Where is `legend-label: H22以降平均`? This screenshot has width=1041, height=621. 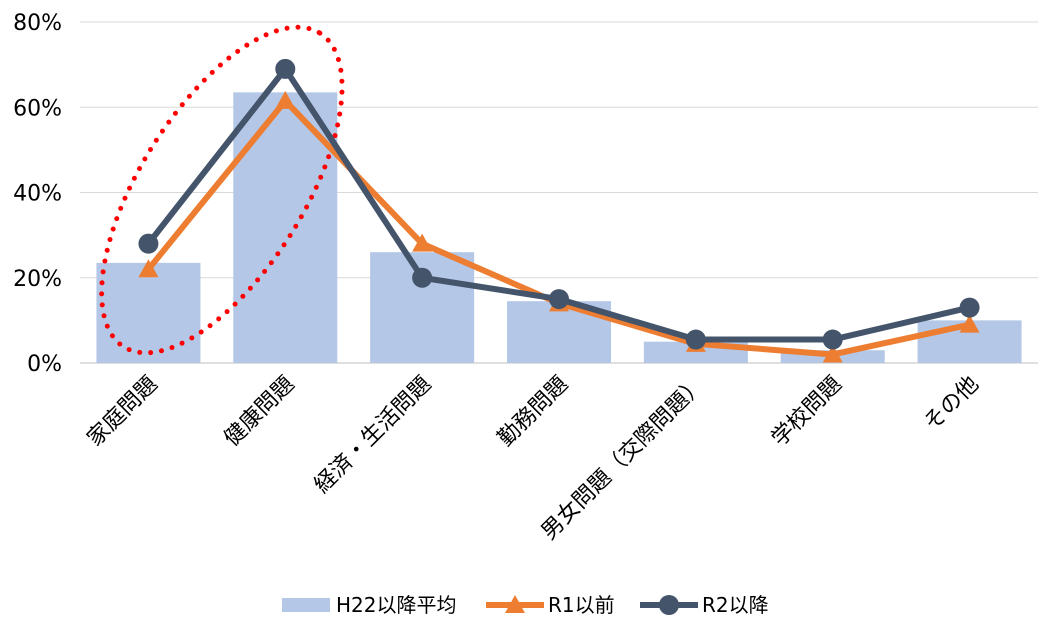
legend-label: H22以降平均 is located at coordinates (396, 605).